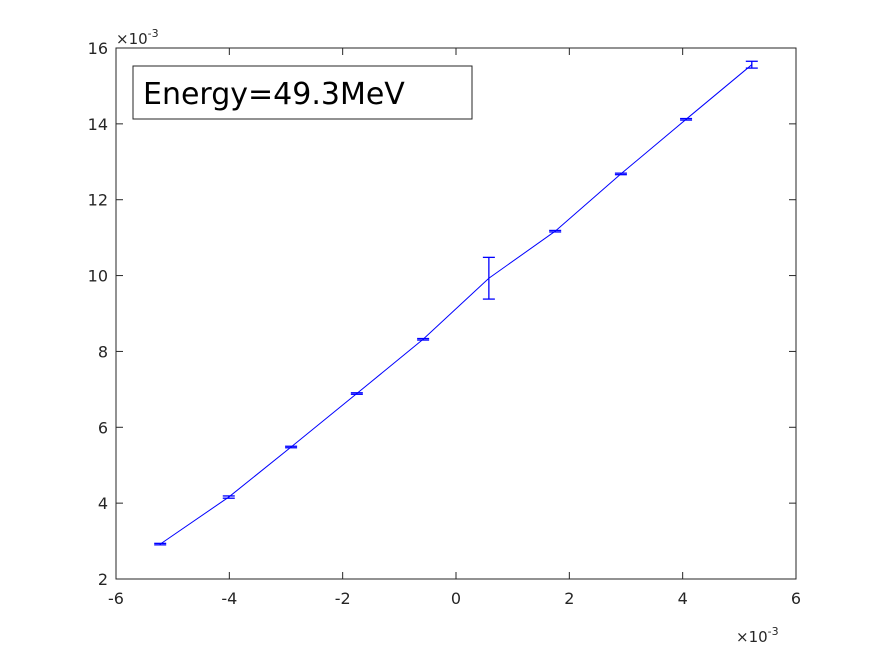 The width and height of the screenshot is (881, 657). What do you see at coordinates (98, 276) in the screenshot?
I see `y-tick-label: 10` at bounding box center [98, 276].